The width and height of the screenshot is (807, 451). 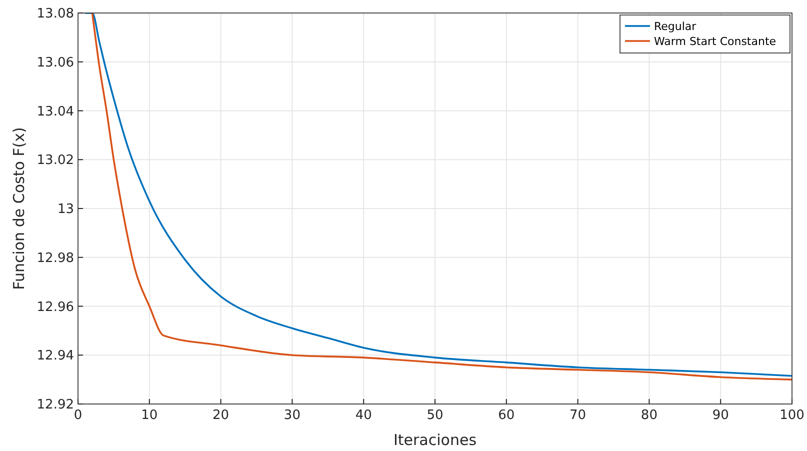 What do you see at coordinates (578, 415) in the screenshot?
I see `x-tick-label: 70` at bounding box center [578, 415].